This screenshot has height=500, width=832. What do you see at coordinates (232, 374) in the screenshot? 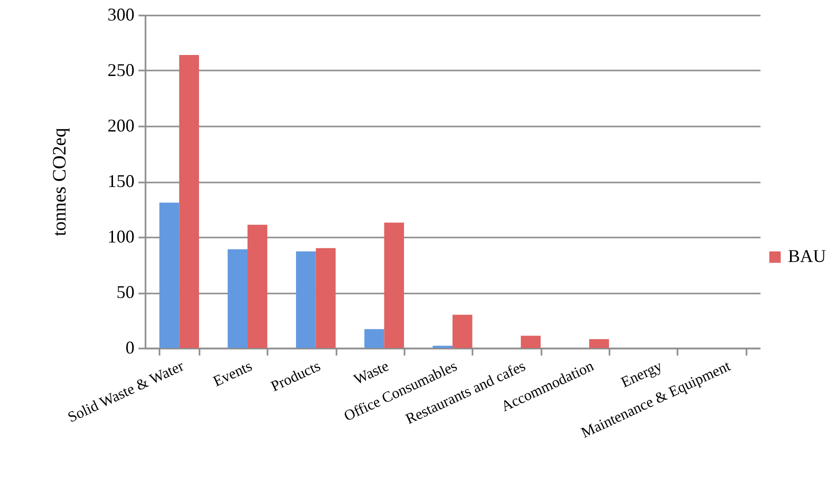
I see `x-tick-label: Events` at bounding box center [232, 374].